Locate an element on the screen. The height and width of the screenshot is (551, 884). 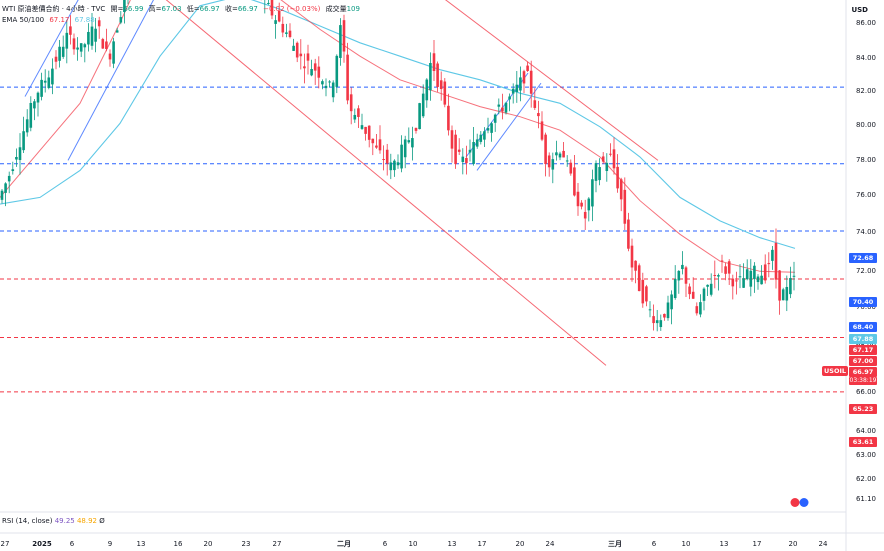
price-tag: 67.17 is located at coordinates (863, 350).